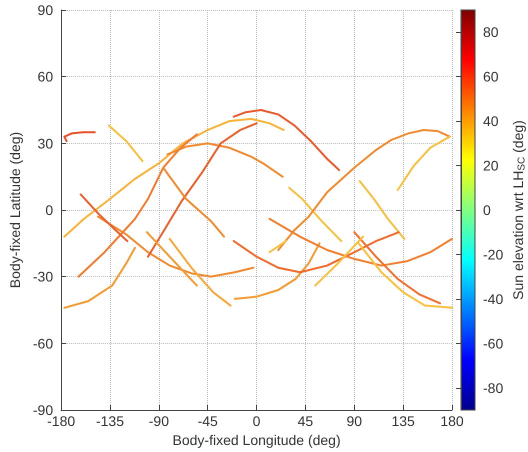 Image resolution: width=528 pixels, height=452 pixels. Describe the element at coordinates (256, 440) in the screenshot. I see `x-axis-title: Body-fixed Longitude (deg)` at that location.